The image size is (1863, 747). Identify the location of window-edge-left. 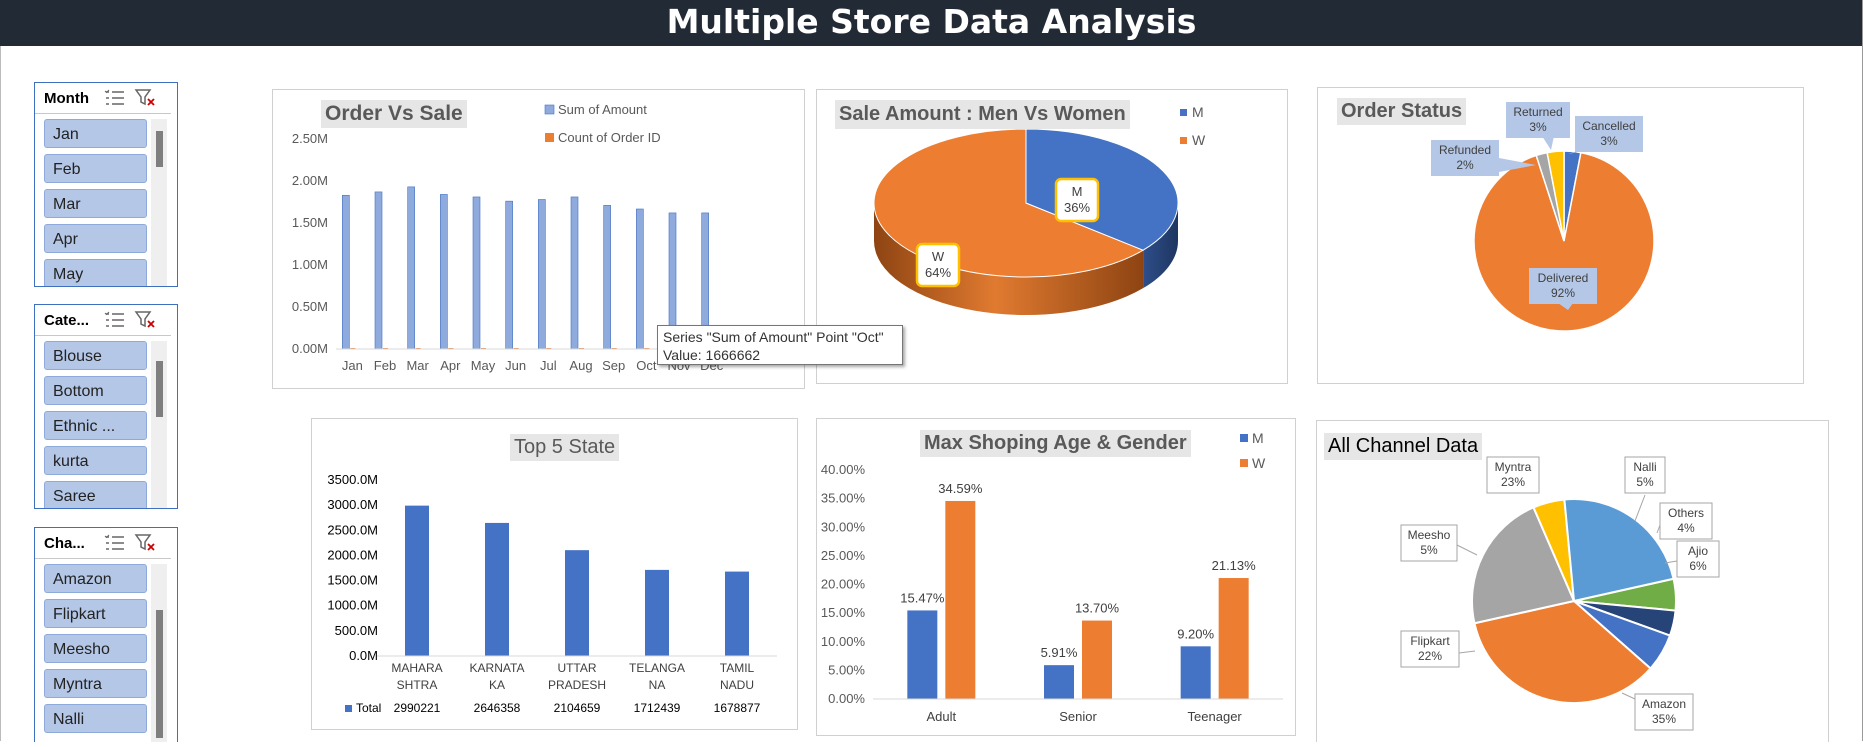
(0, 393).